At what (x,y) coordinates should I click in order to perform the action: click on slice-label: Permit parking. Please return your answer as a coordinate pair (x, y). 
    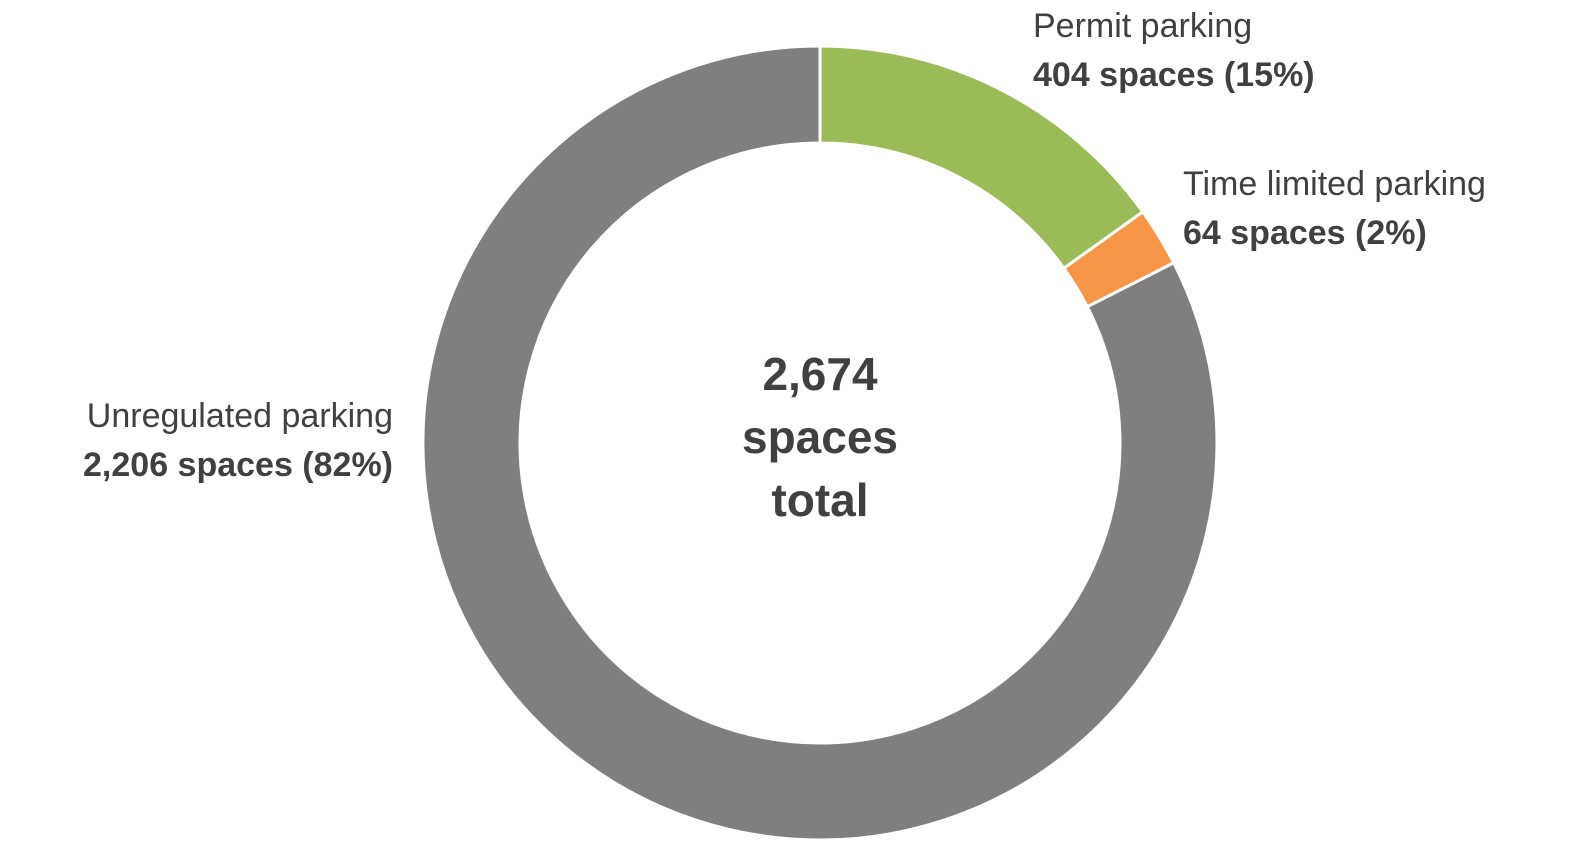
    Looking at the image, I should click on (1142, 26).